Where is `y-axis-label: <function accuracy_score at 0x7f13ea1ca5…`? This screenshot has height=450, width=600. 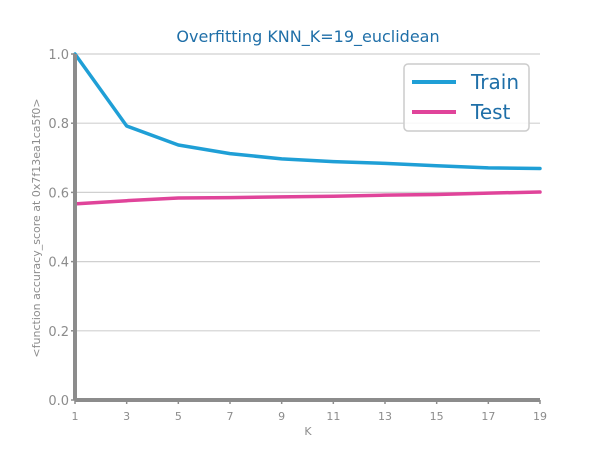 y-axis-label: <function accuracy_score at 0x7f13ea1ca5… is located at coordinates (36, 227).